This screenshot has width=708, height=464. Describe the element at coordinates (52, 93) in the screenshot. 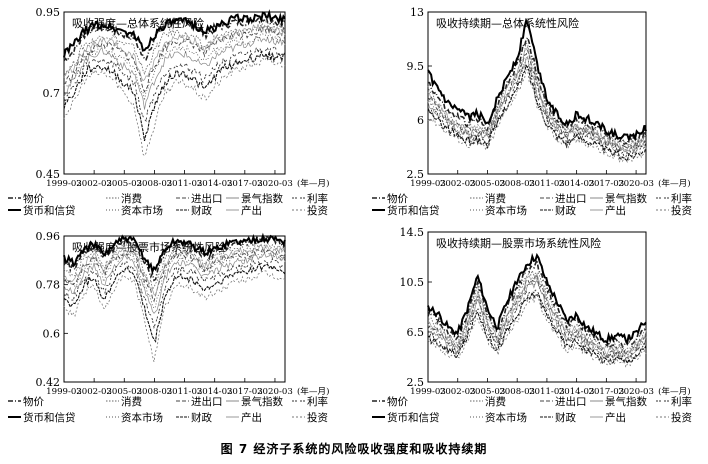

I see `y-tick-label: 0.7` at that location.